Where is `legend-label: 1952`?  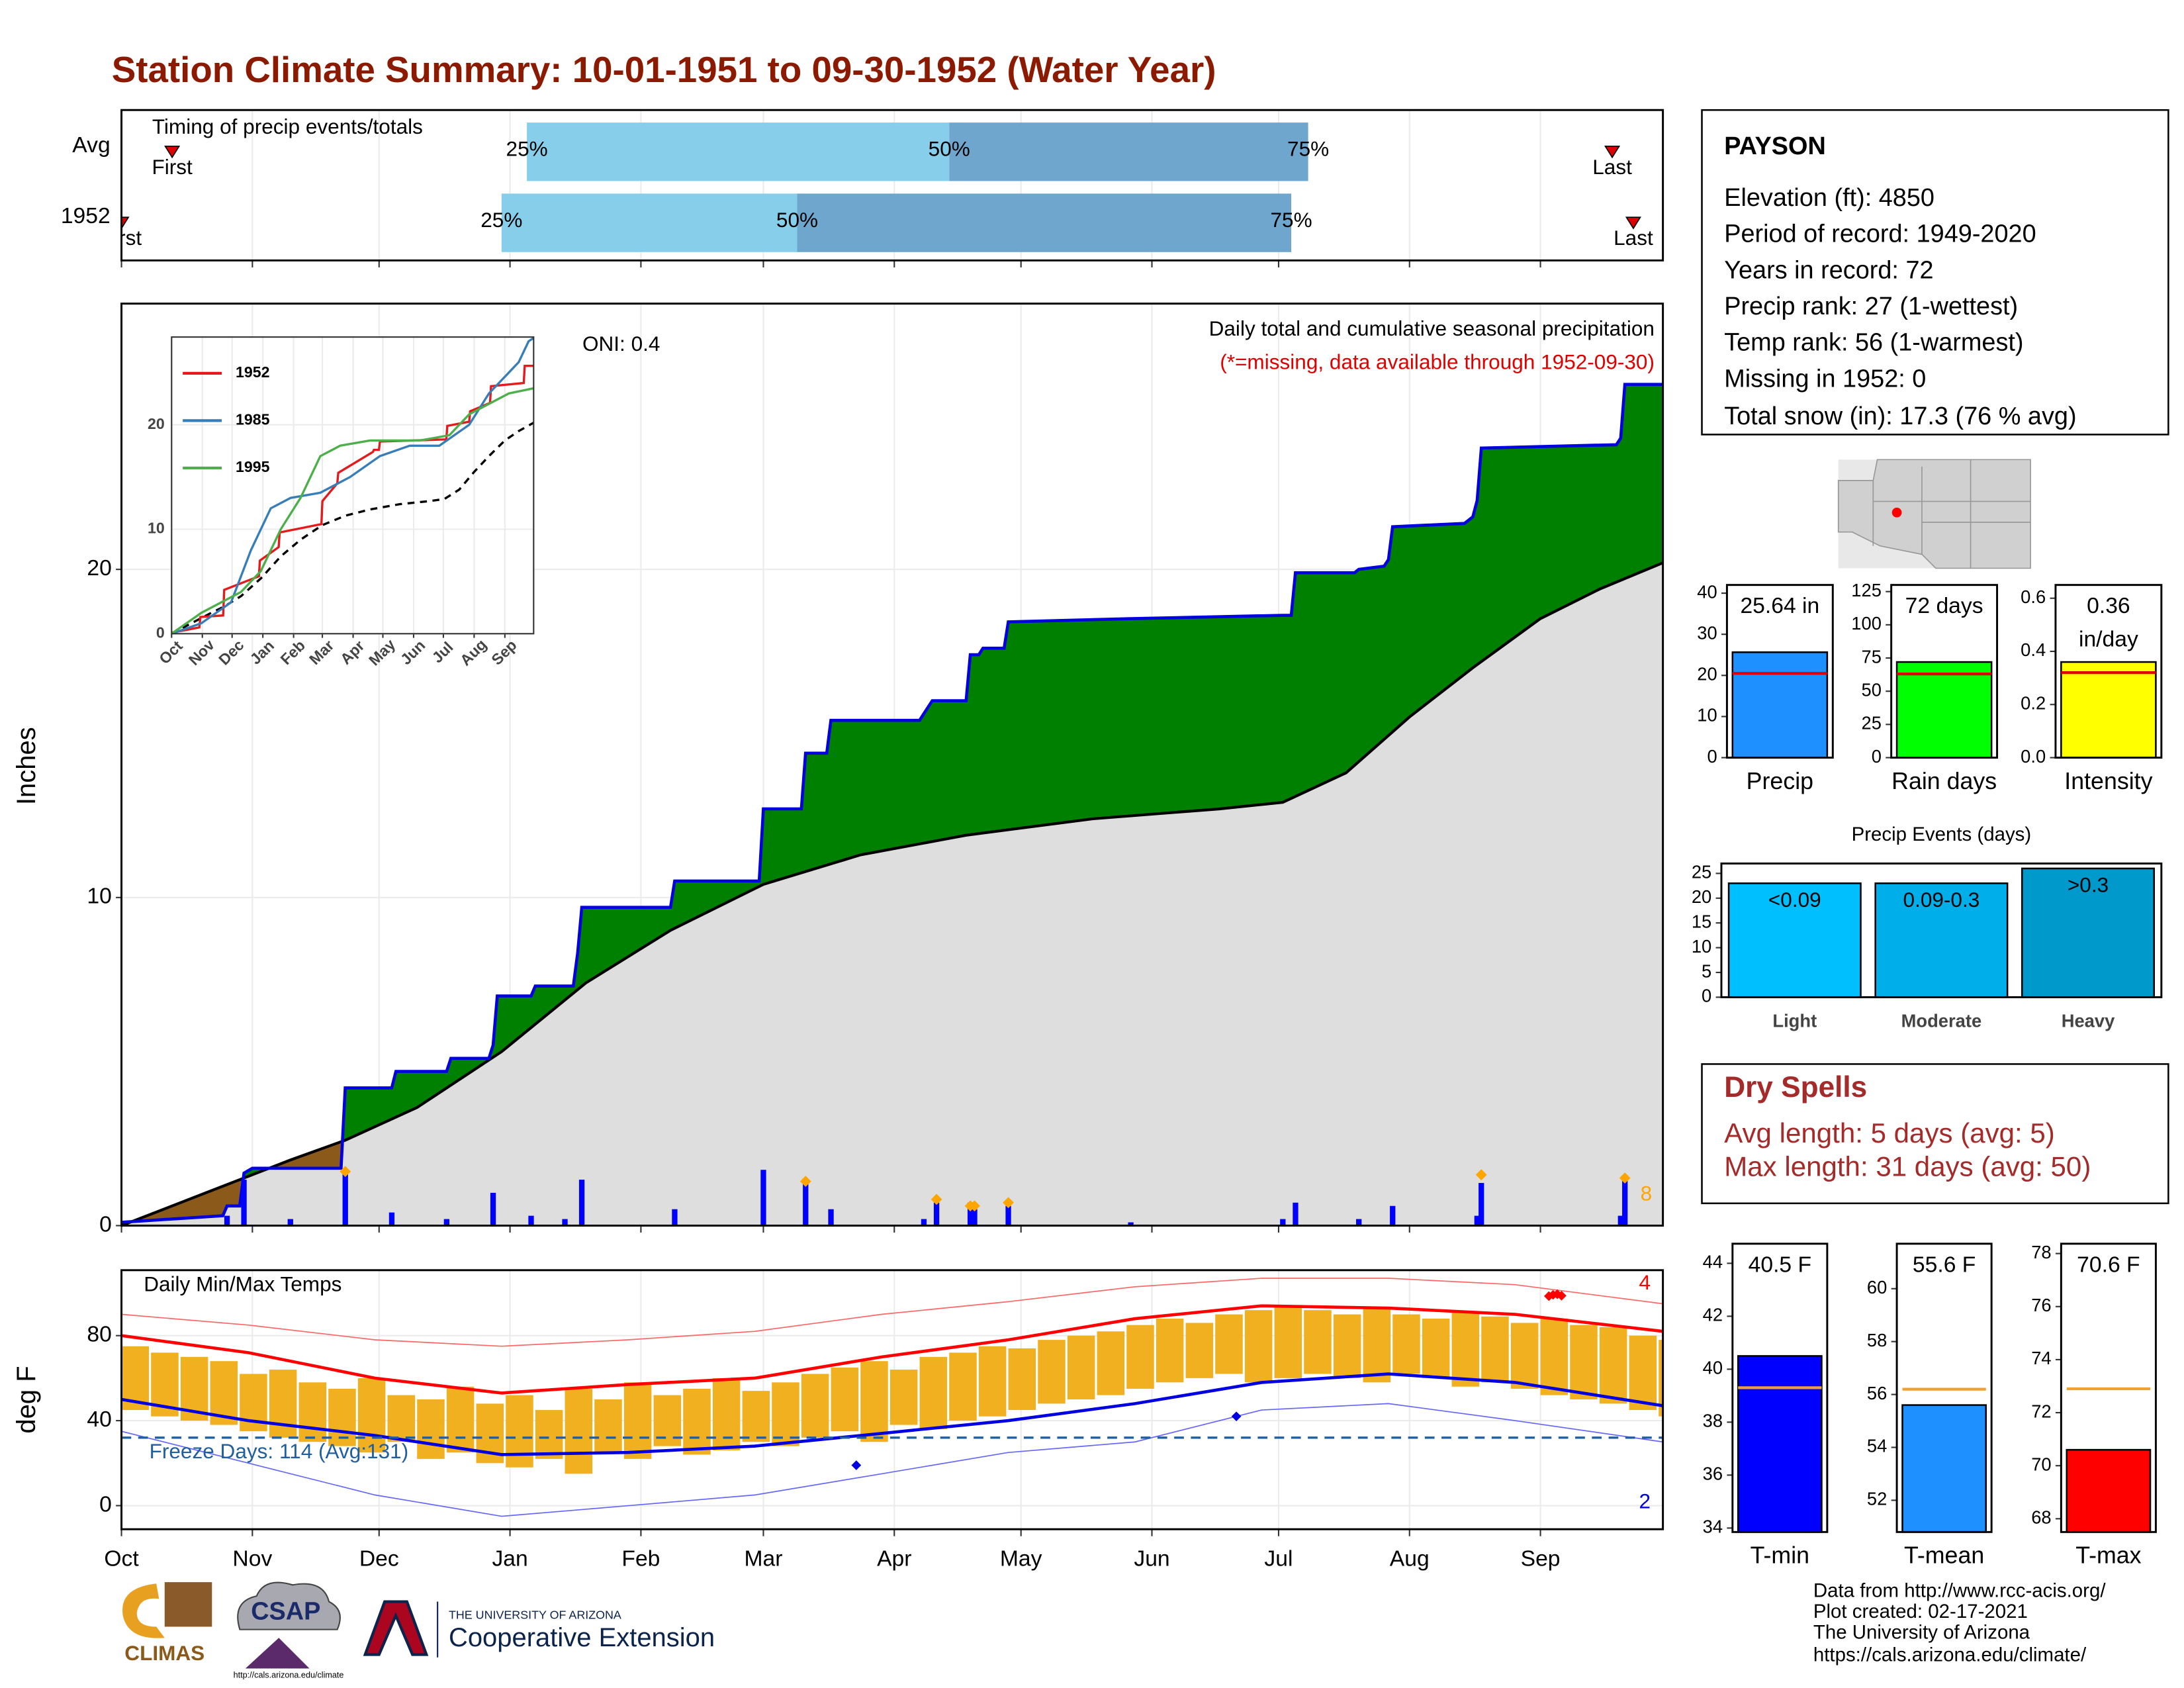
legend-label: 1952 is located at coordinates (252, 372).